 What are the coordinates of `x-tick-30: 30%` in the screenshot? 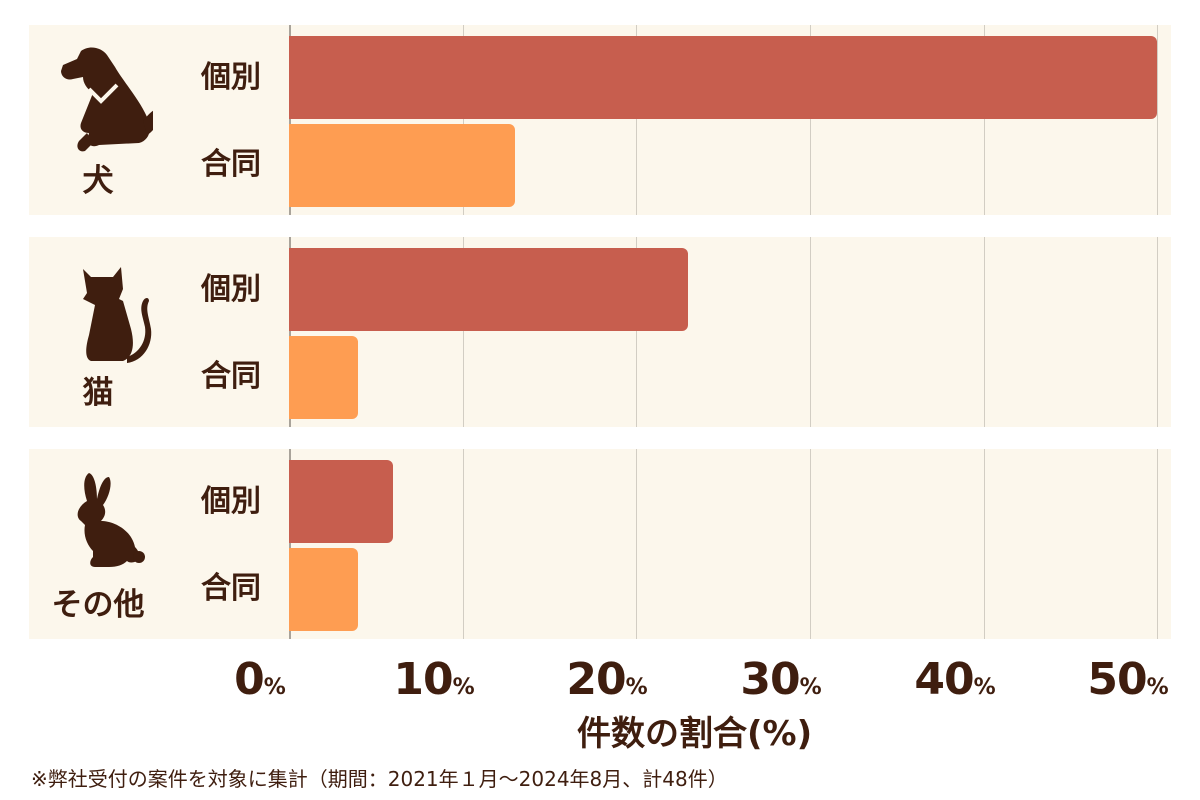 It's located at (780, 684).